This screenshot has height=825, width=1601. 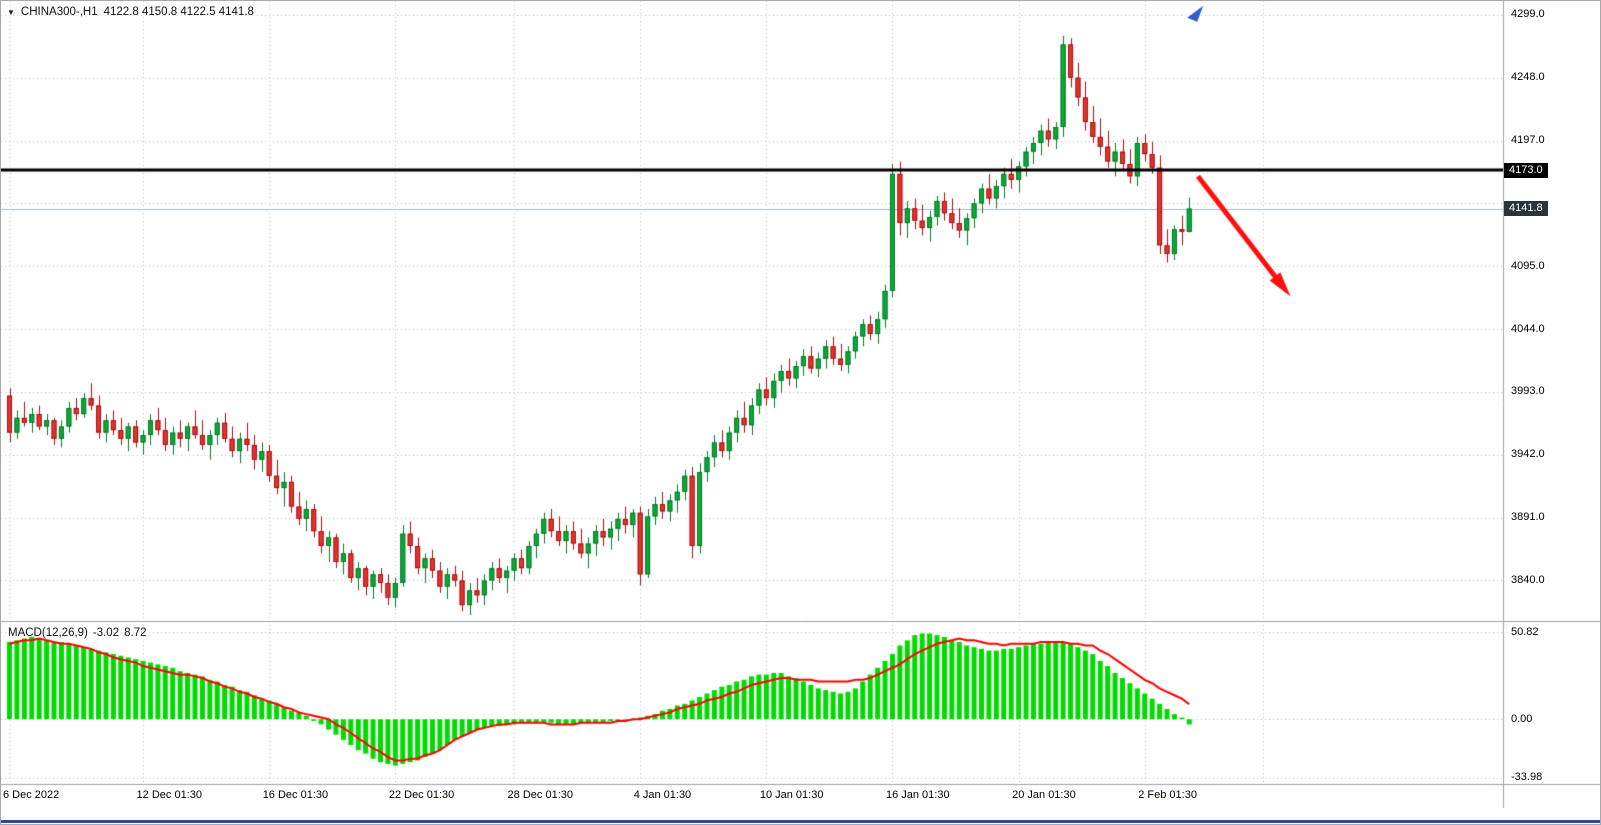 What do you see at coordinates (800, 821) in the screenshot?
I see `window-bottom-border` at bounding box center [800, 821].